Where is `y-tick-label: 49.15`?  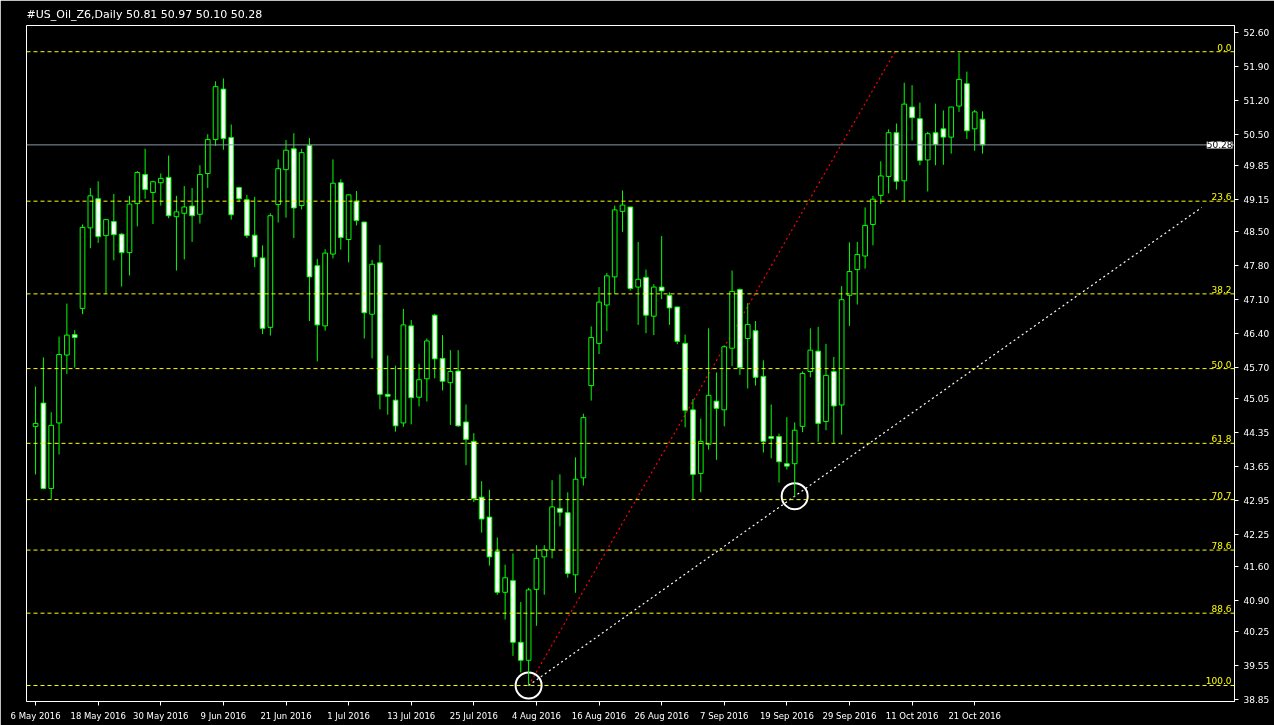 y-tick-label: 49.15 is located at coordinates (1256, 200).